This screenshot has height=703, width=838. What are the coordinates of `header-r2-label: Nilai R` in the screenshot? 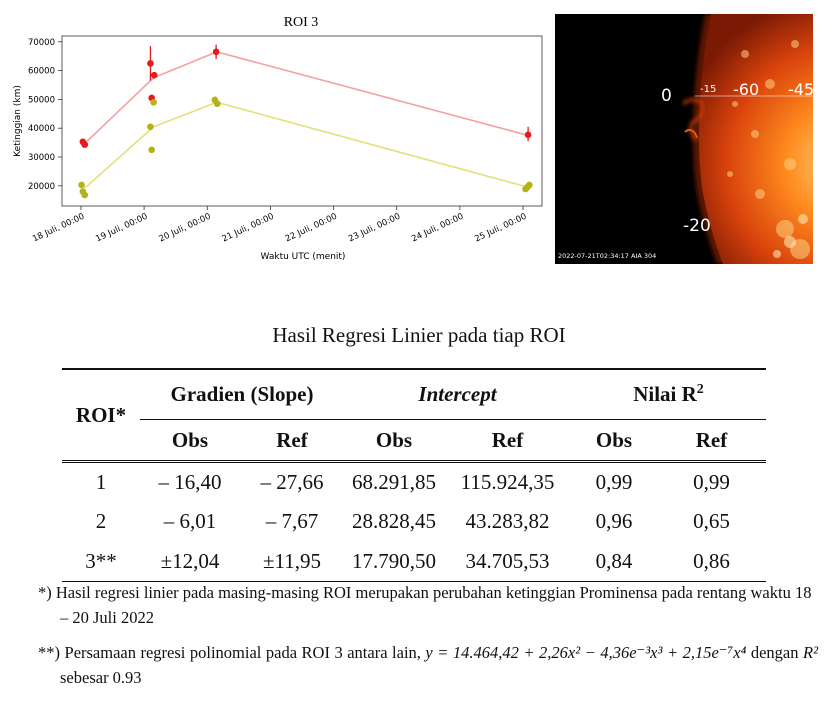 It's located at (665, 394).